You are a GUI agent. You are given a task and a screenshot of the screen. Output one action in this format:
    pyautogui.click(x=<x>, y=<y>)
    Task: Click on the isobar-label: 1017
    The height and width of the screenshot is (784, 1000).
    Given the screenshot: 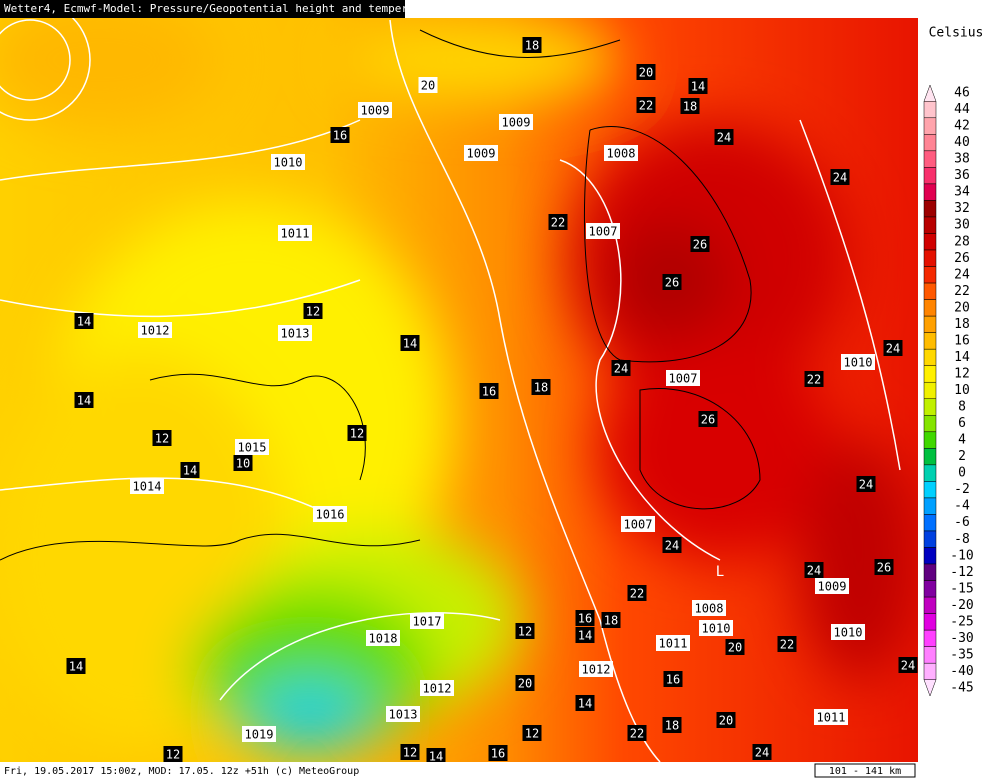 What is the action you would take?
    pyautogui.click(x=427, y=622)
    